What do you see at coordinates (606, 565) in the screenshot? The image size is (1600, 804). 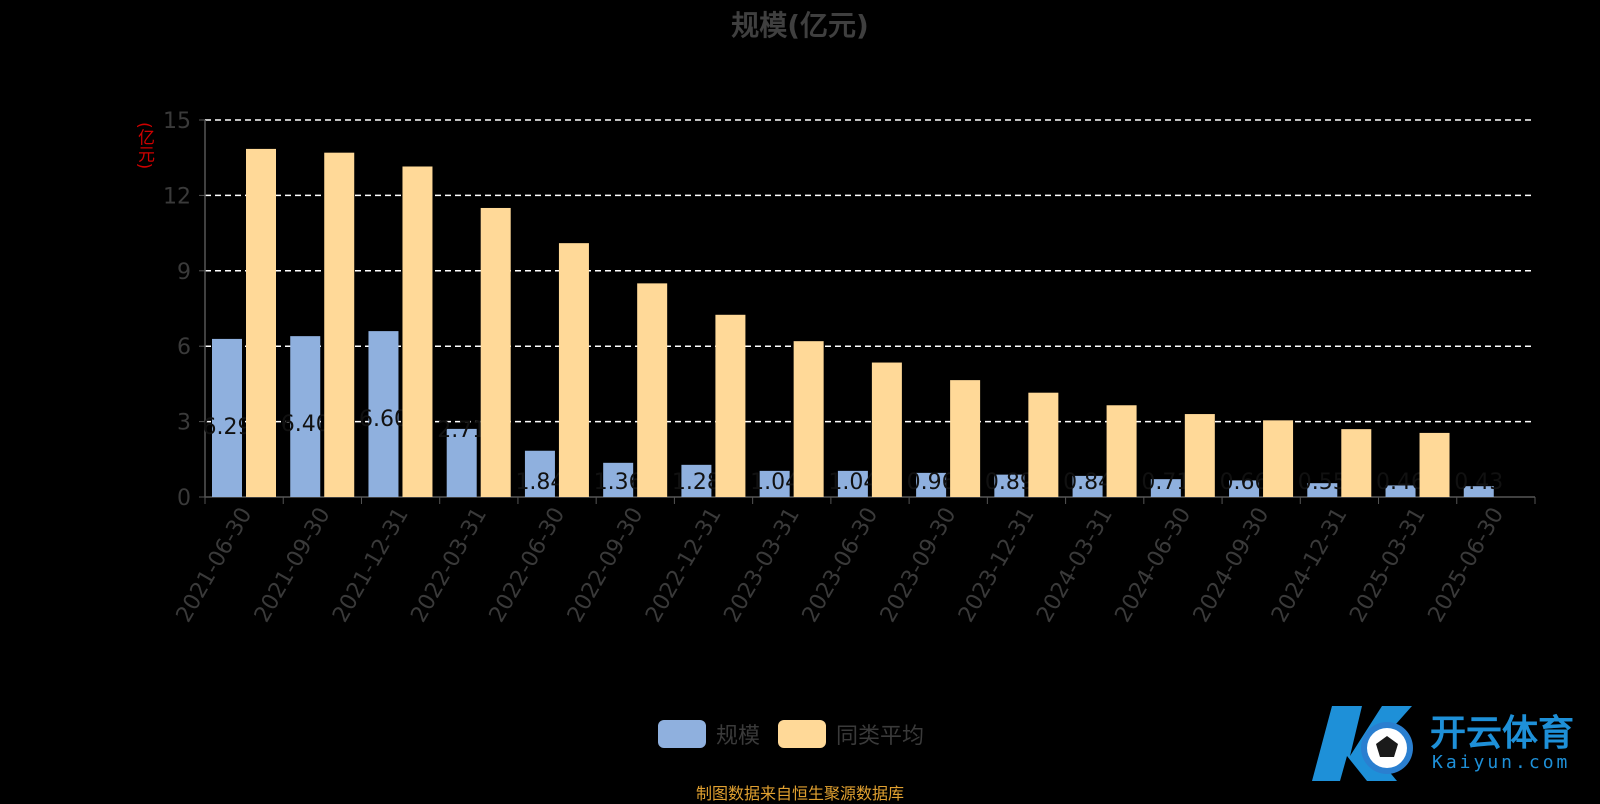 I see `x-tick-label: 2022-09-30` at bounding box center [606, 565].